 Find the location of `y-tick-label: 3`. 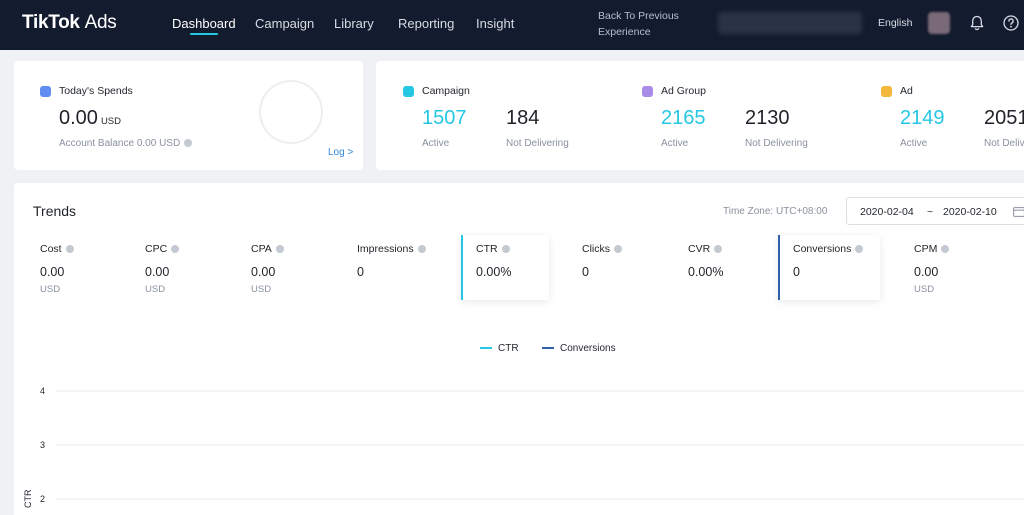

y-tick-label: 3 is located at coordinates (42, 445).